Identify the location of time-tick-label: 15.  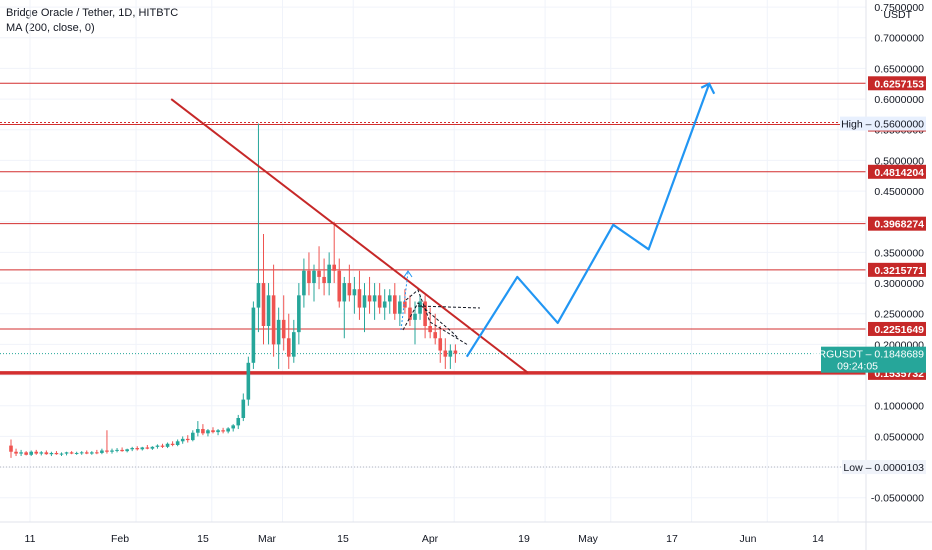
(343, 539).